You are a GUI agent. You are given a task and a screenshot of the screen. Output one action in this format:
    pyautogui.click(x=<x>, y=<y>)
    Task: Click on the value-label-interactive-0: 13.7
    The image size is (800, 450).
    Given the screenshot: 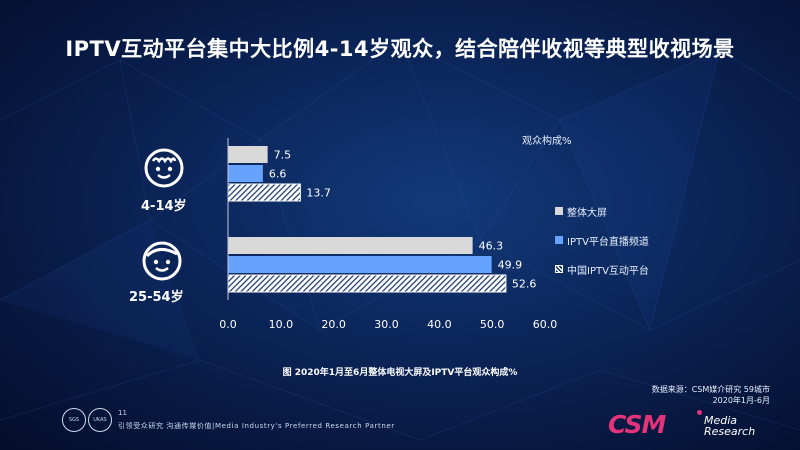 What is the action you would take?
    pyautogui.click(x=318, y=193)
    